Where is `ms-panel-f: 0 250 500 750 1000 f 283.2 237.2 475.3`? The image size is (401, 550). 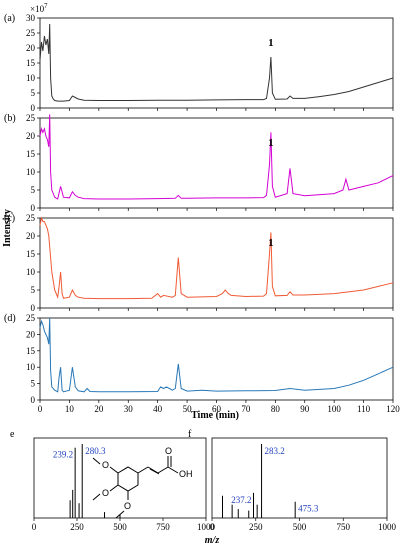 ms-panel-f: 0 250 500 750 1000 f 283.2 237.2 475.3 is located at coordinates (292, 480).